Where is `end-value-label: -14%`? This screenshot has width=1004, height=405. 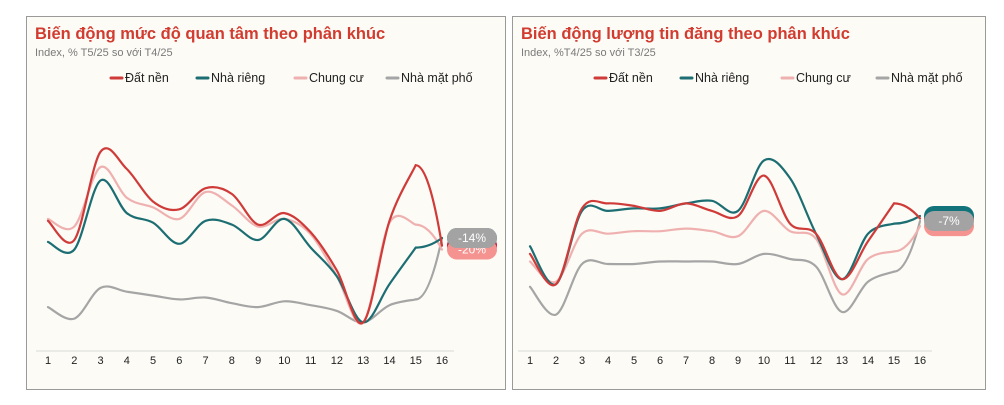
end-value-label: -14% is located at coordinates (472, 238).